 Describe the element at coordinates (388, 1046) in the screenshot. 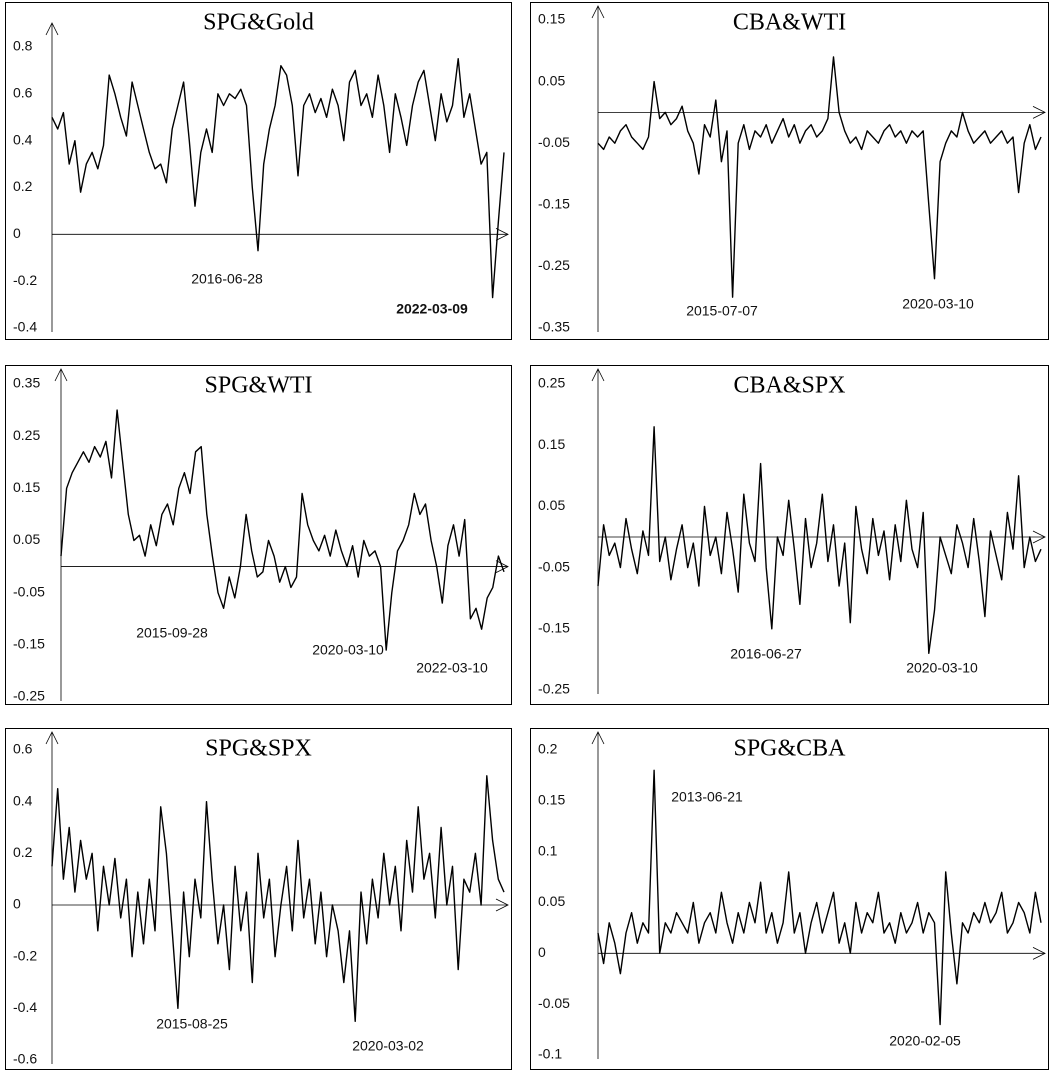

I see `annotation: 2020-03-02` at that location.